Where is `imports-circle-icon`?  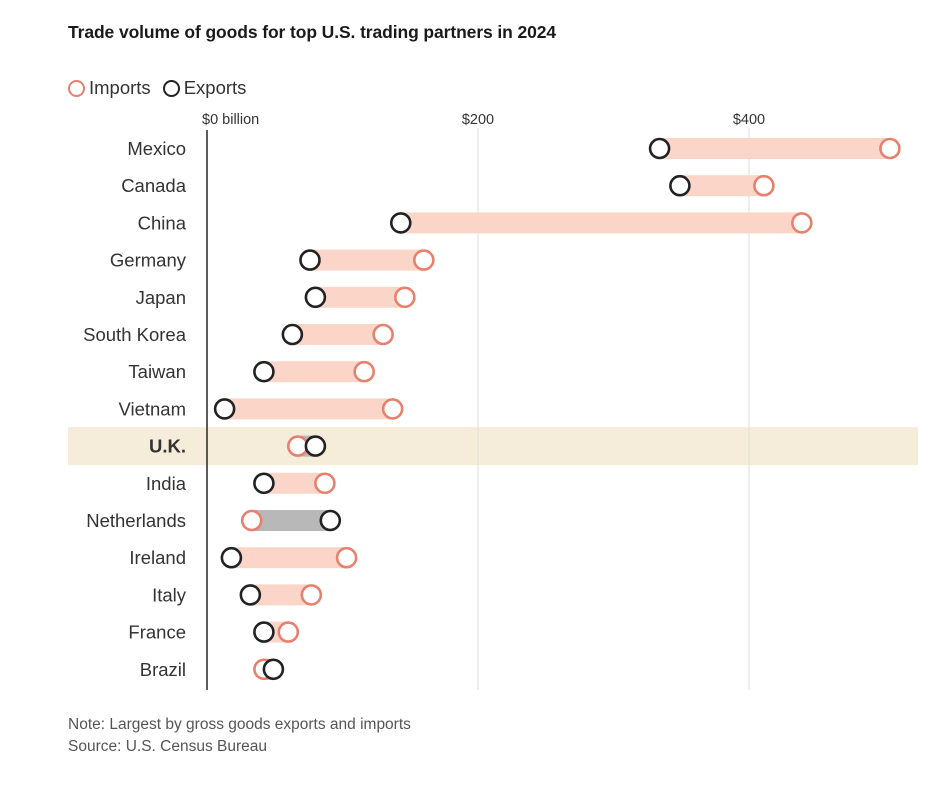 imports-circle-icon is located at coordinates (76, 88).